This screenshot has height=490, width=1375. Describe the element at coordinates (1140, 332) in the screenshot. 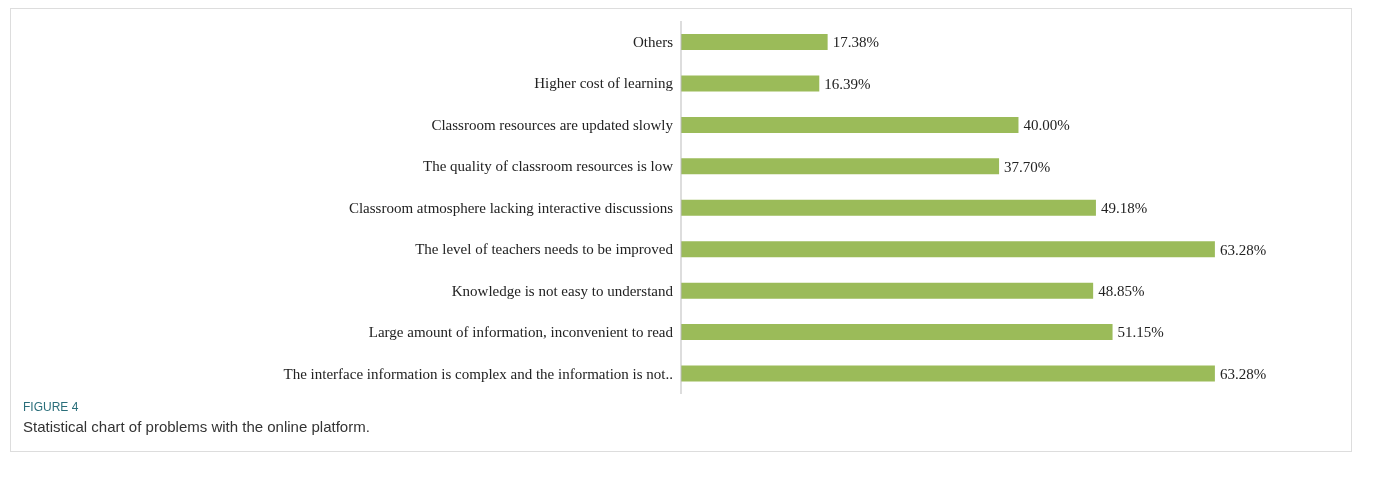

I see `data-label: 51.15%` at that location.